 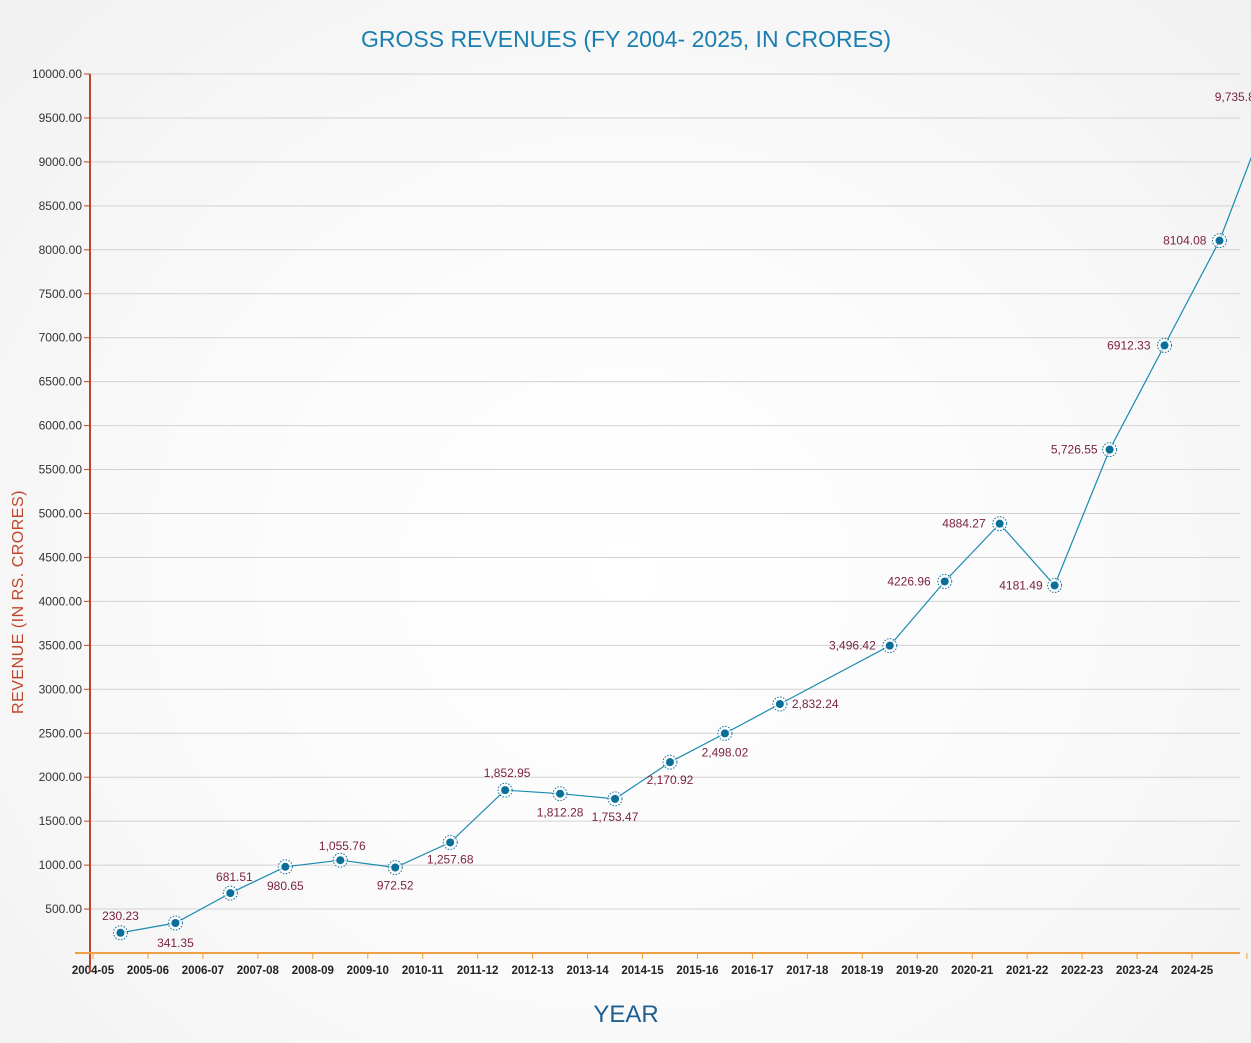 I want to click on data-label: 1,257.68, so click(x=450, y=859).